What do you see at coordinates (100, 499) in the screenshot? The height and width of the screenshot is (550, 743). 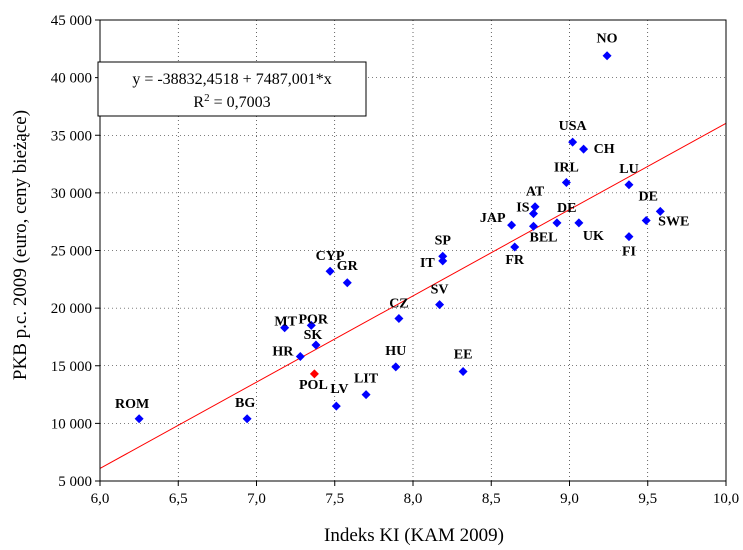 I see `x-tick-label: 6,0` at bounding box center [100, 499].